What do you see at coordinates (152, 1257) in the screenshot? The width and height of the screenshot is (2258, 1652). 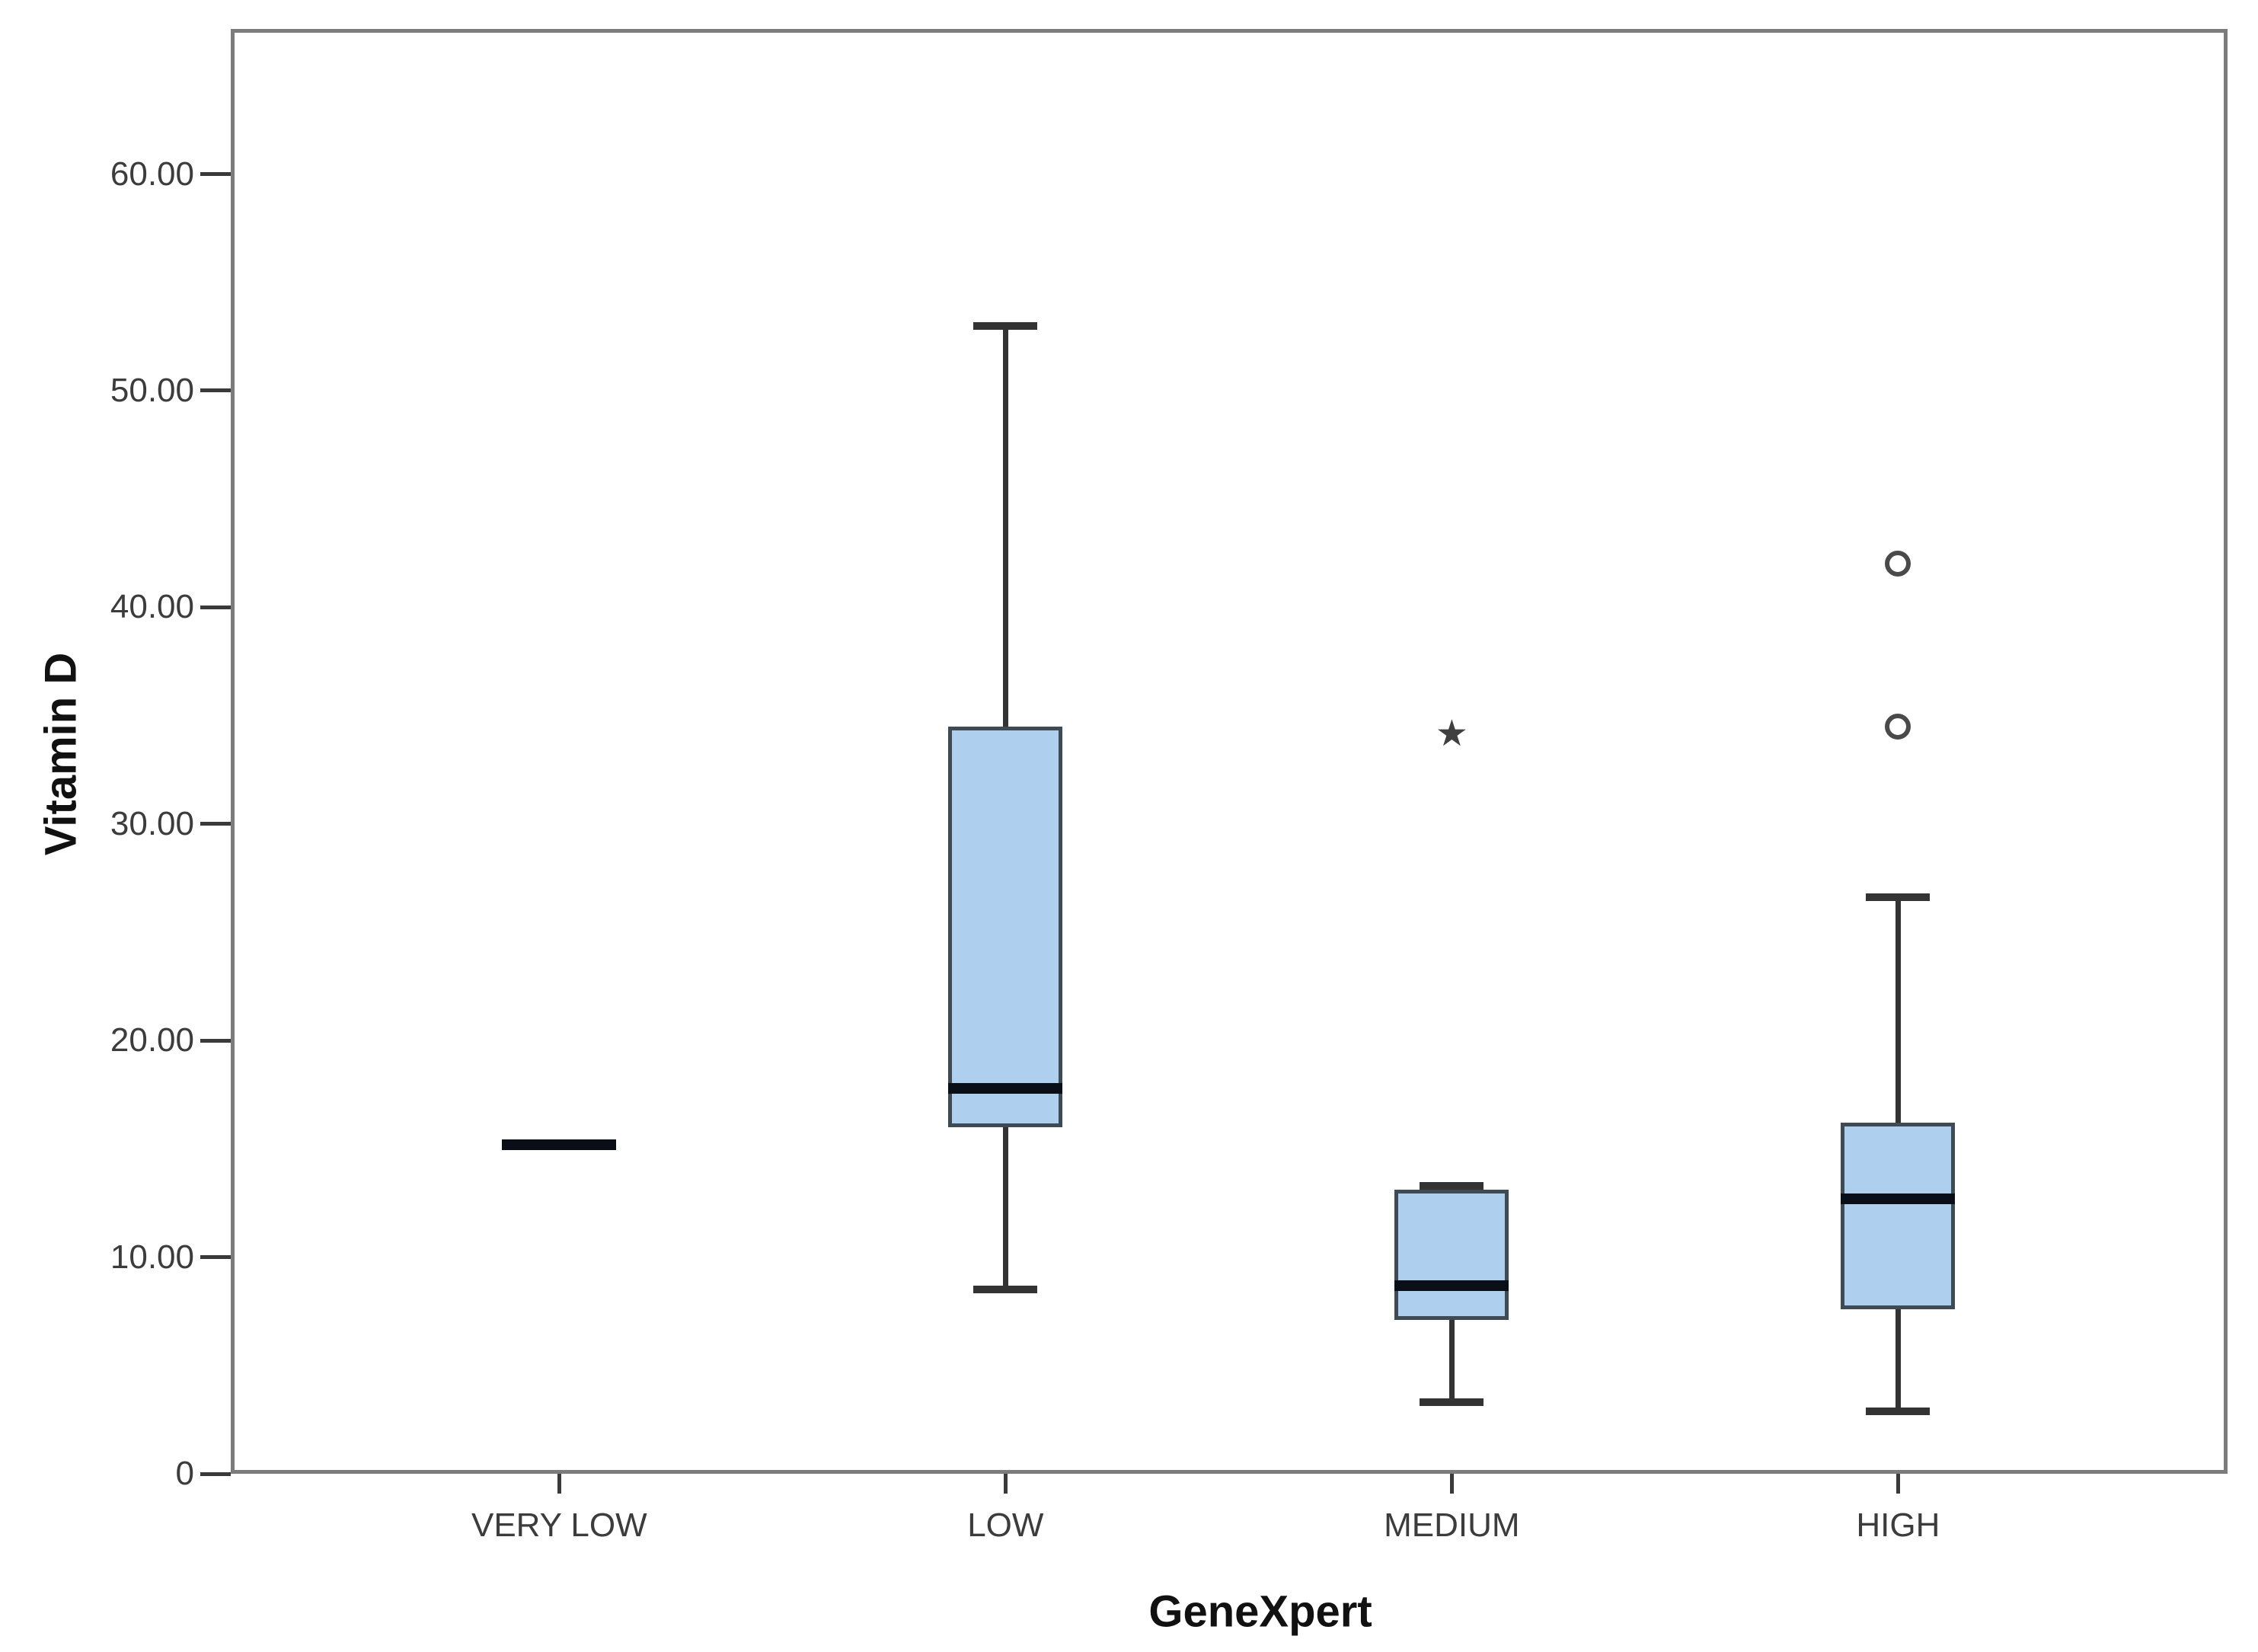 I see `y-tick-label: 10.00` at bounding box center [152, 1257].